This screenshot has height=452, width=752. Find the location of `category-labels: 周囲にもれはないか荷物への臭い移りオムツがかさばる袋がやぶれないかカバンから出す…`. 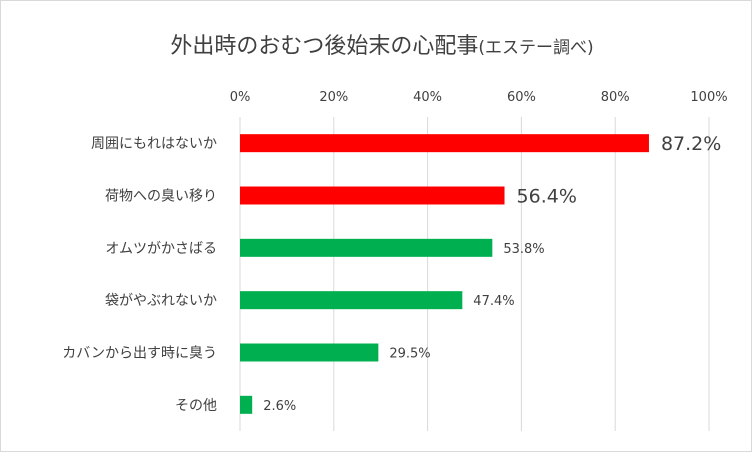

category-labels: 周囲にもれはないか荷物への臭い移りオムツがかさばる袋がやぶれないかカバンから出す… is located at coordinates (139, 275).